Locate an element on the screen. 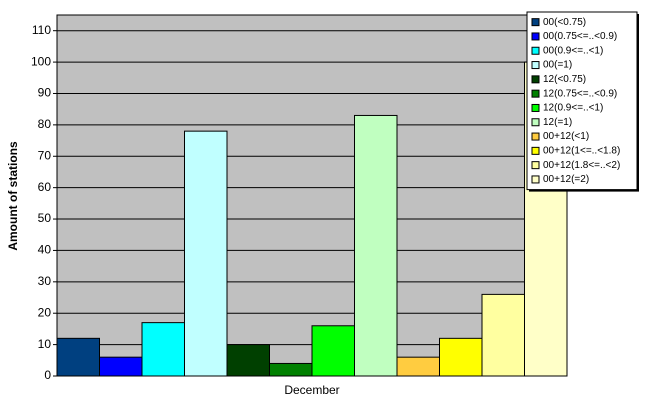 The image size is (667, 415). y-tick-label: 0 is located at coordinates (47, 375).